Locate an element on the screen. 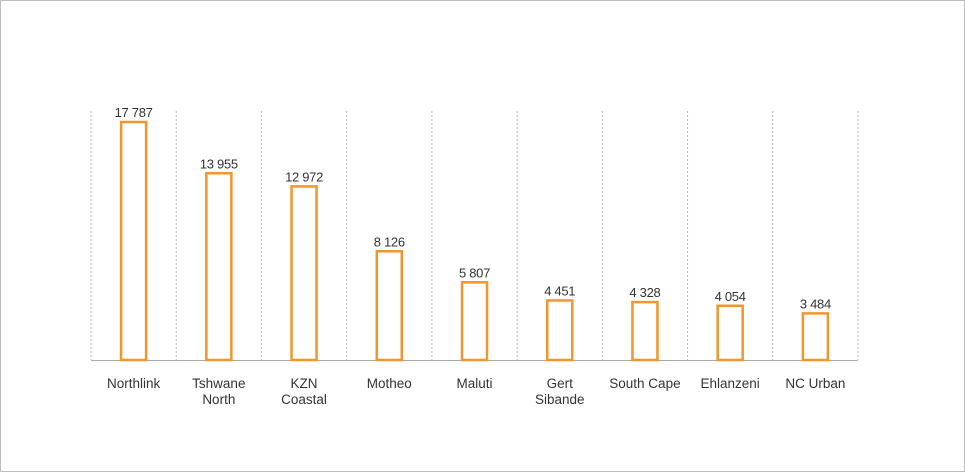  data-label: 4 328 is located at coordinates (644, 292).